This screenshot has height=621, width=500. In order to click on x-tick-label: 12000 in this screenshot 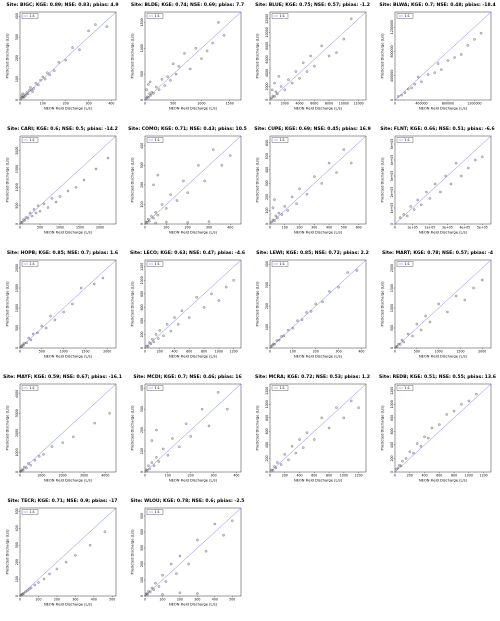, I will do `click(359, 104)`.